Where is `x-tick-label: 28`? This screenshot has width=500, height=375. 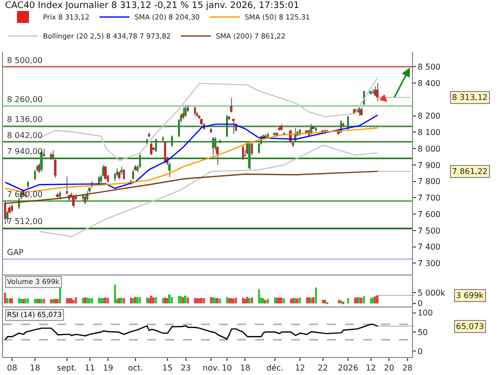 x-tick-label: 28 is located at coordinates (407, 368).